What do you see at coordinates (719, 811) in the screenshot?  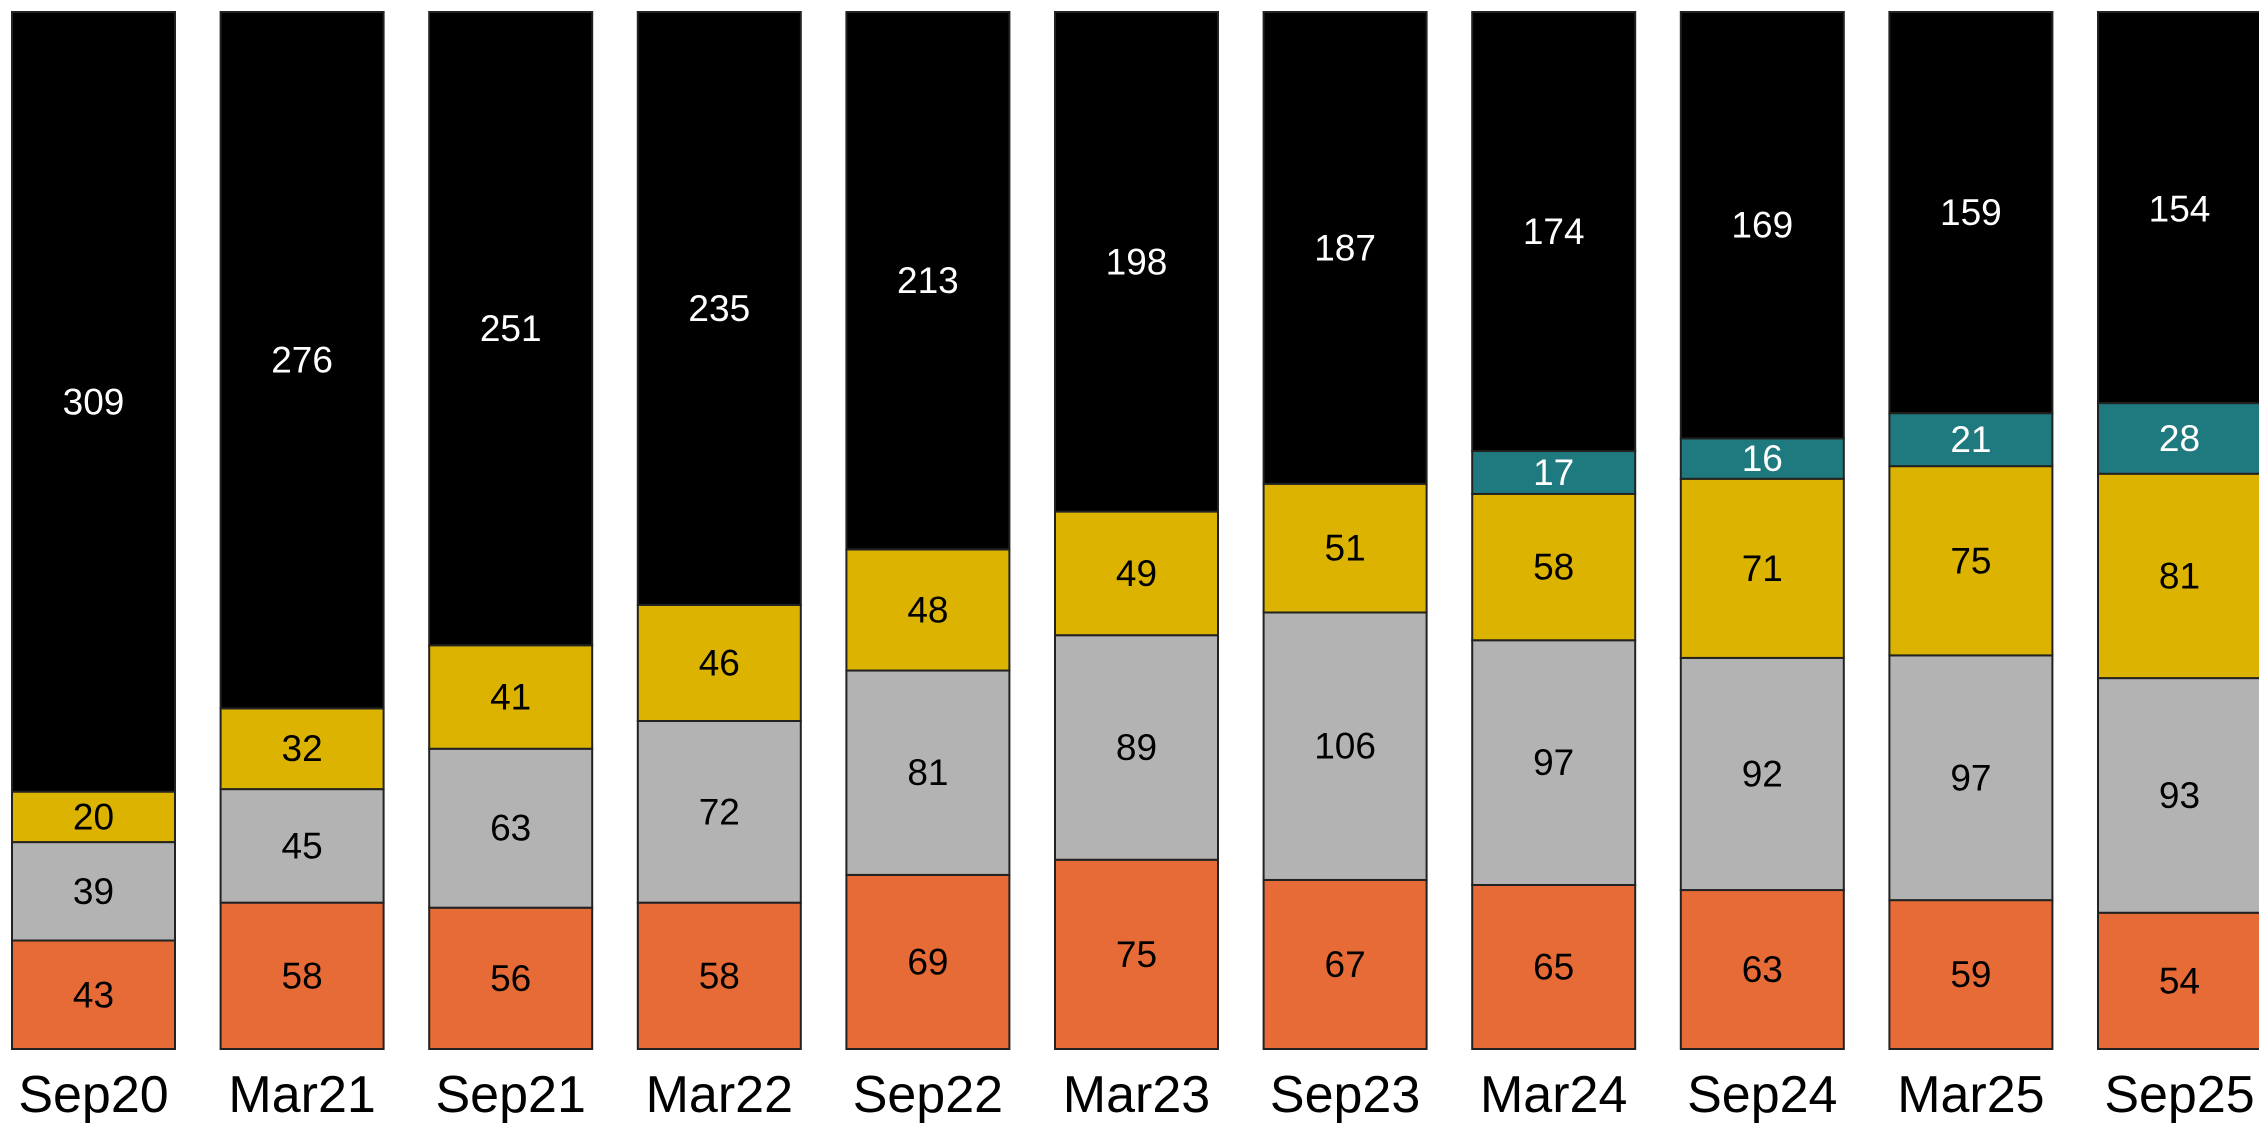 I see `value-label: 72` at bounding box center [719, 811].